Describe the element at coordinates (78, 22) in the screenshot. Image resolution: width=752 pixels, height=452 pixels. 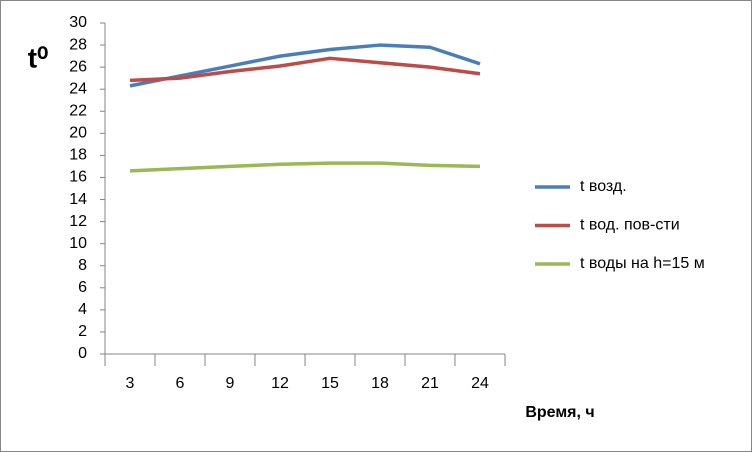
I see `y-tick-label: 30` at that location.